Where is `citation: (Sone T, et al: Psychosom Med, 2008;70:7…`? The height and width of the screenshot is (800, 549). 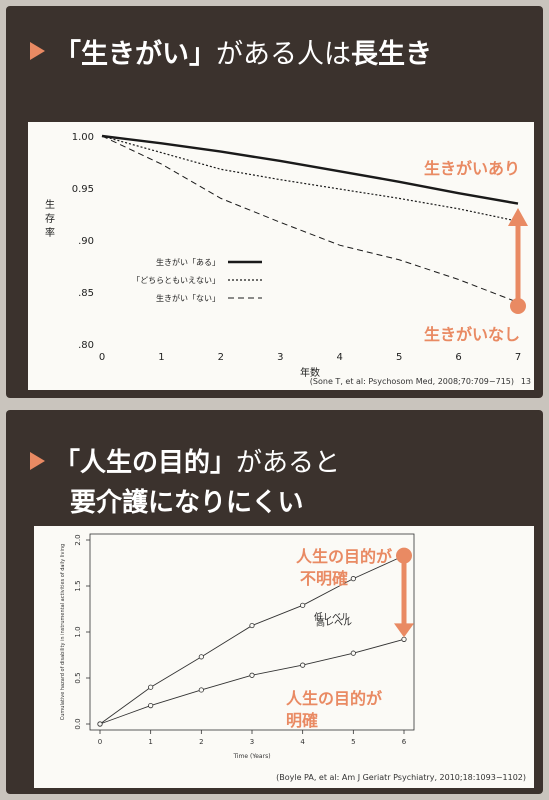 citation: (Sone T, et al: Psychosom Med, 2008;70:7… is located at coordinates (412, 381).